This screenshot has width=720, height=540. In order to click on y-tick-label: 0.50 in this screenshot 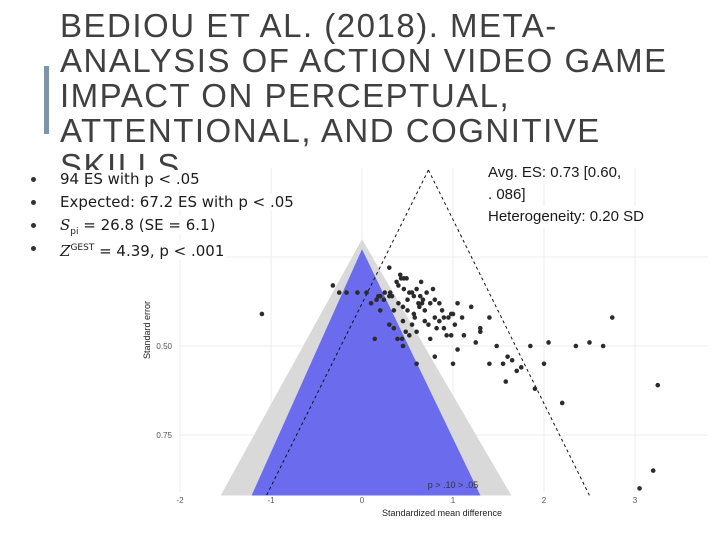, I will do `click(164, 346)`.